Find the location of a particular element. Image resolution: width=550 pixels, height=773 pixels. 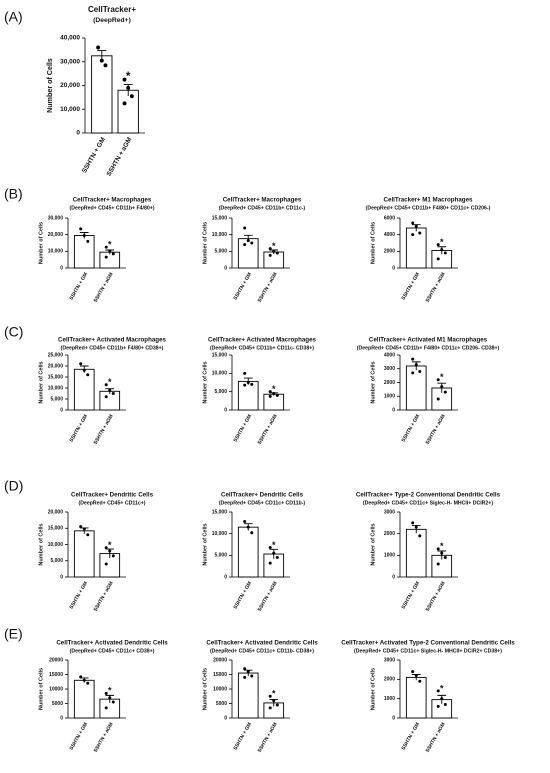

chart-title: CellTracker+ M1 Macrophages is located at coordinates (428, 200).